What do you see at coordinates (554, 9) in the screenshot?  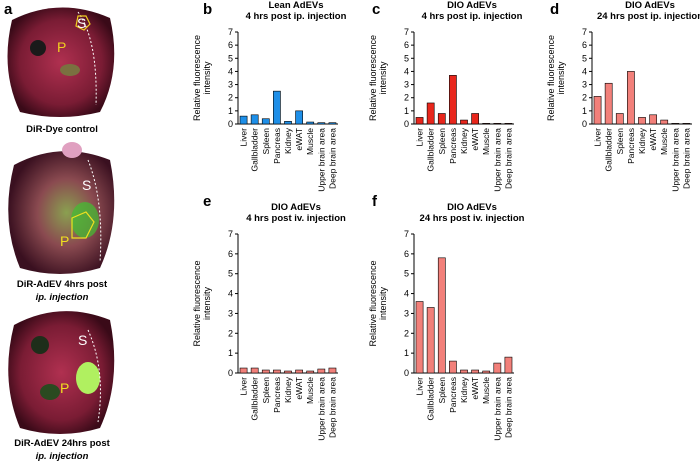 I see `panel-label: d` at bounding box center [554, 9].